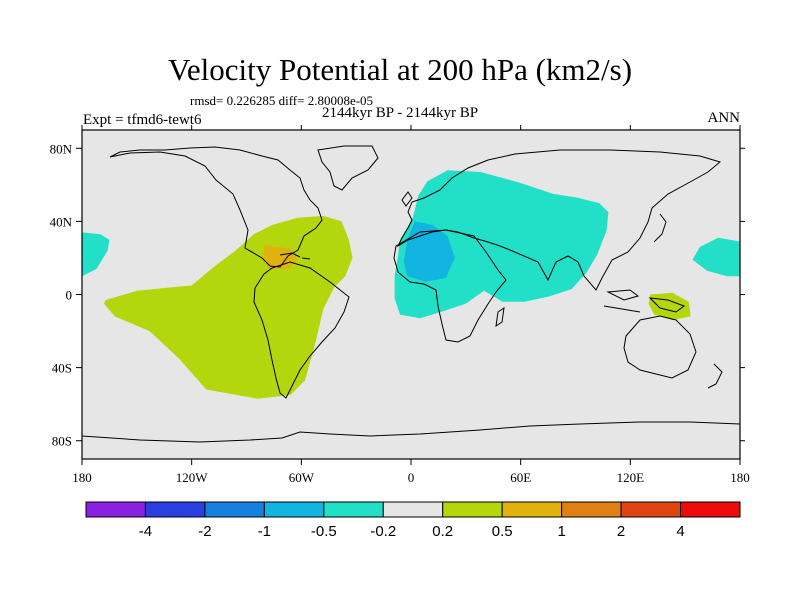 This screenshot has width=800, height=600. What do you see at coordinates (282, 100) in the screenshot?
I see `stats-label: rmsd= 0.226285 diff= 2.80008e-05` at bounding box center [282, 100].